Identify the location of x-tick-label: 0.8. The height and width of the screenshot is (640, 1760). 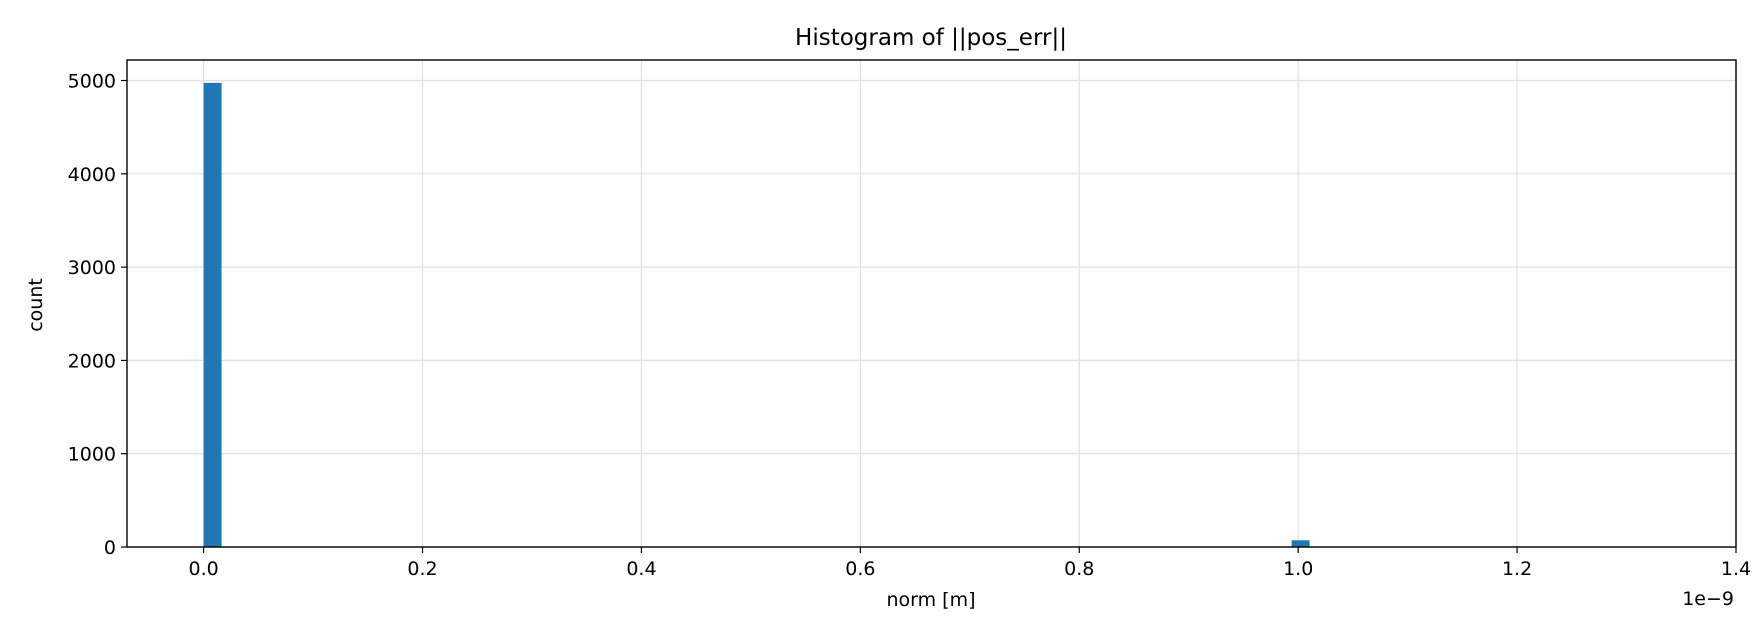
(1079, 569).